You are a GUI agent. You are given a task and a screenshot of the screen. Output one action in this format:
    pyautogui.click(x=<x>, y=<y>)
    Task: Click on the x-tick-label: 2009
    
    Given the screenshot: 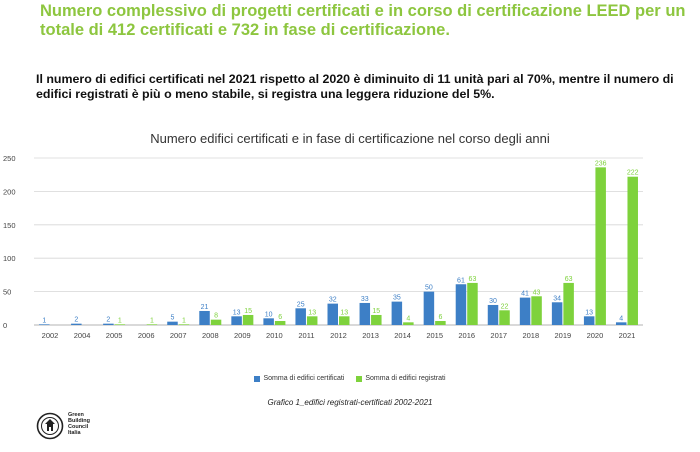 What is the action you would take?
    pyautogui.click(x=242, y=335)
    